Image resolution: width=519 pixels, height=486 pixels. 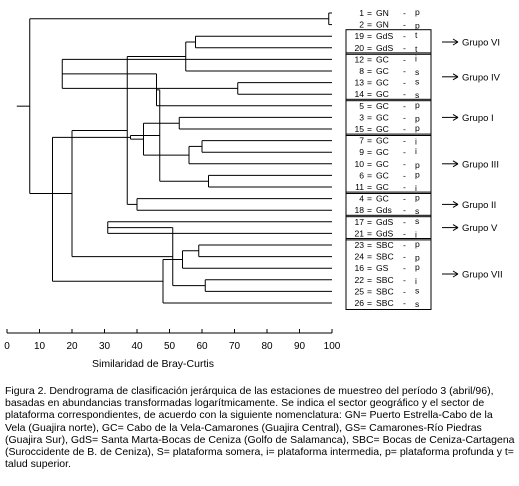 What do you see at coordinates (202, 346) in the screenshot?
I see `tick-label: 60` at bounding box center [202, 346].